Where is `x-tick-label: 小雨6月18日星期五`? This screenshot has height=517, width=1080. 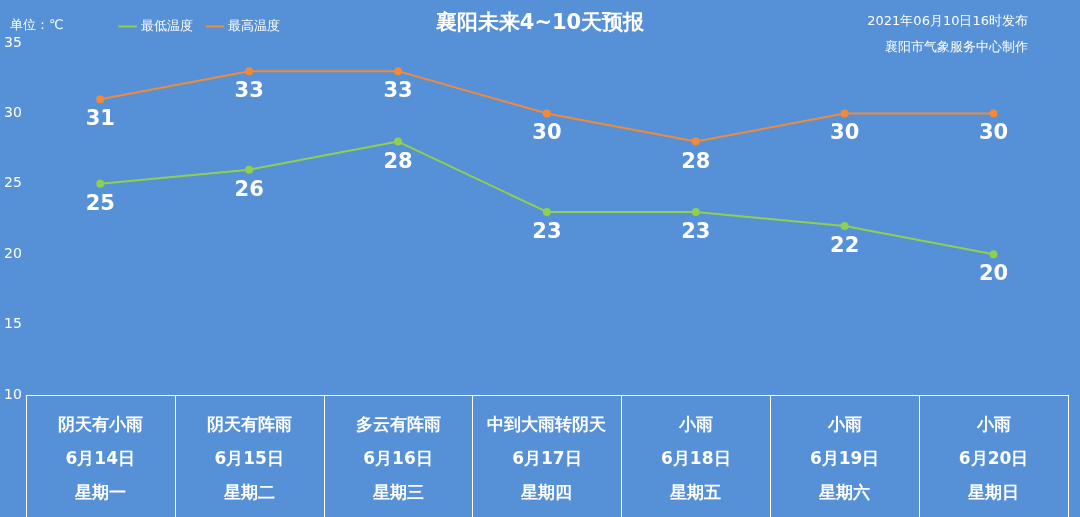
x-tick-label: 小雨6月18日星期五 is located at coordinates (696, 458).